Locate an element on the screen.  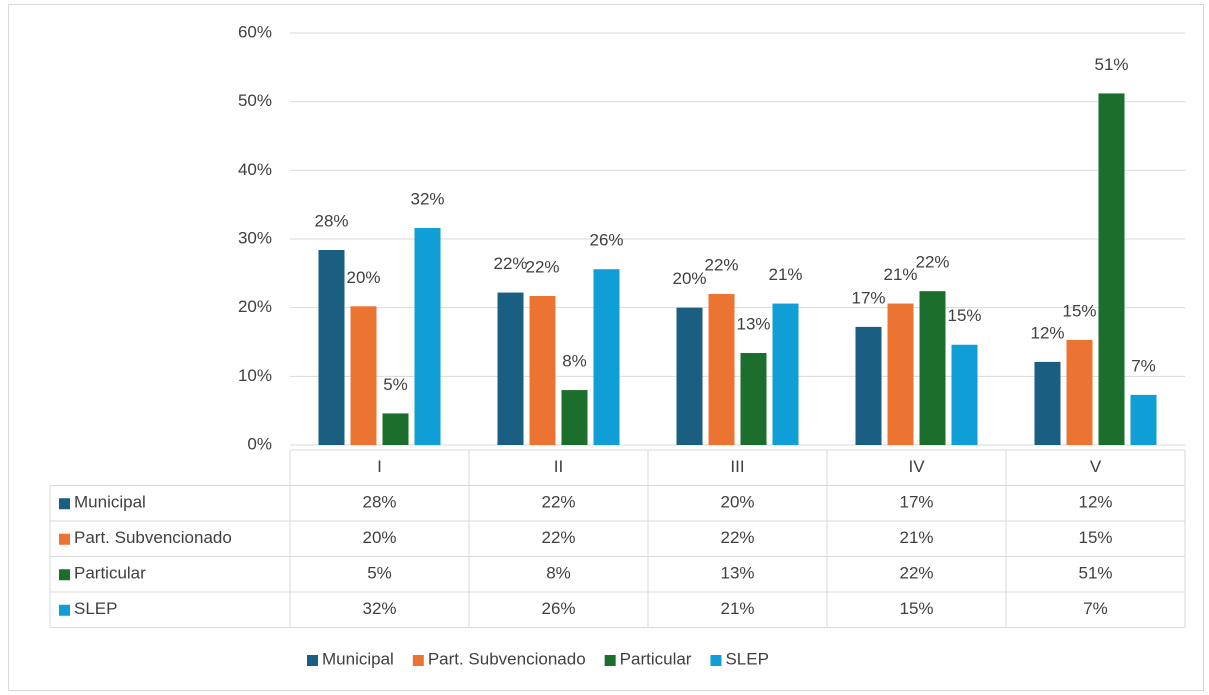
x-tick-label: II is located at coordinates (558, 466).